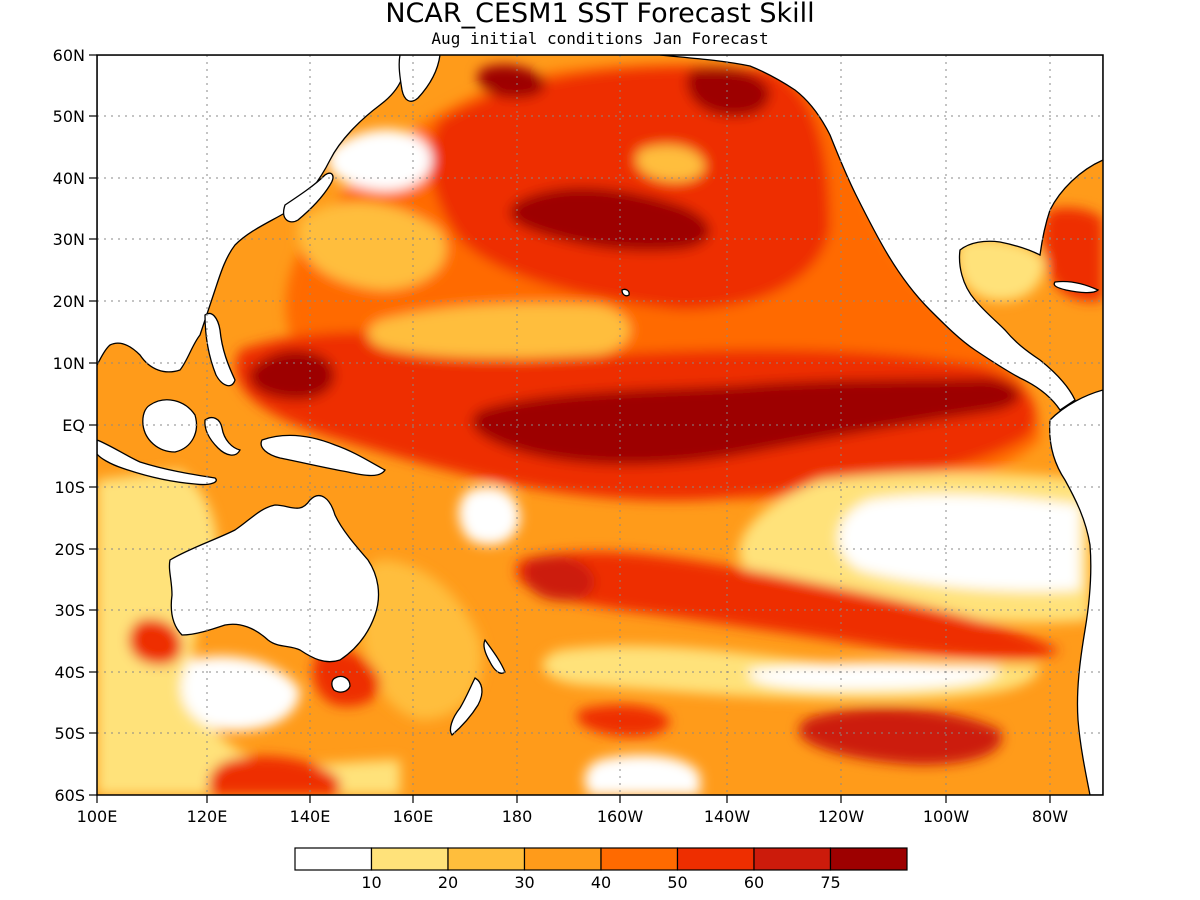 The height and width of the screenshot is (900, 1200). What do you see at coordinates (157, 462) in the screenshot?
I see `landmass-sumatra-java` at bounding box center [157, 462].